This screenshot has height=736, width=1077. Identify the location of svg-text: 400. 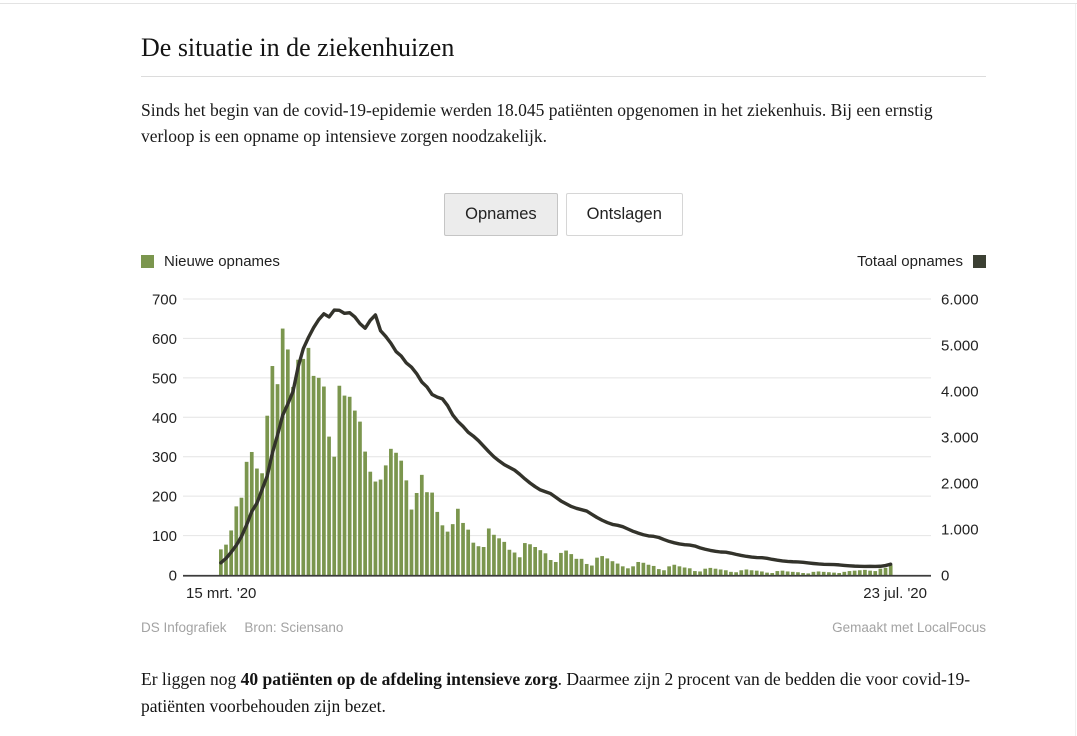
(164, 418).